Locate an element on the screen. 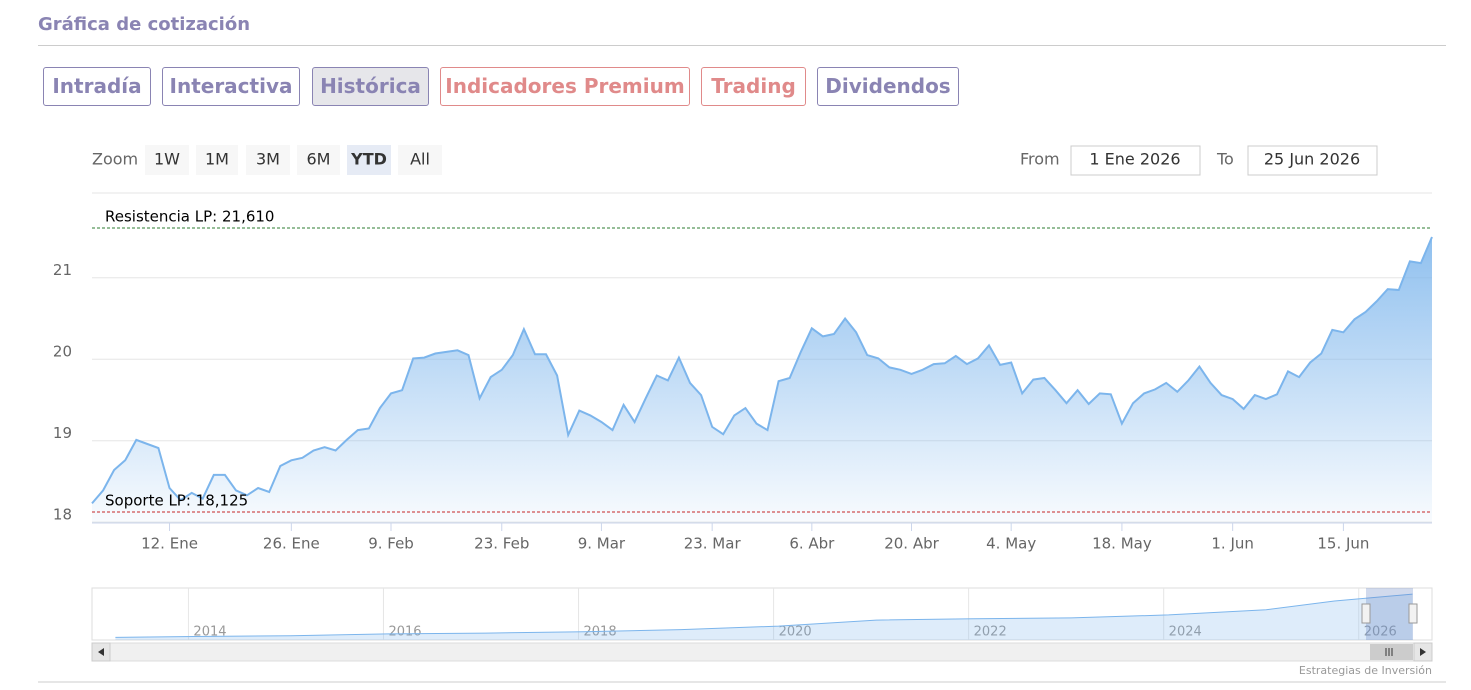 The height and width of the screenshot is (690, 1471). navigator-tick-label: 2020 is located at coordinates (795, 632).